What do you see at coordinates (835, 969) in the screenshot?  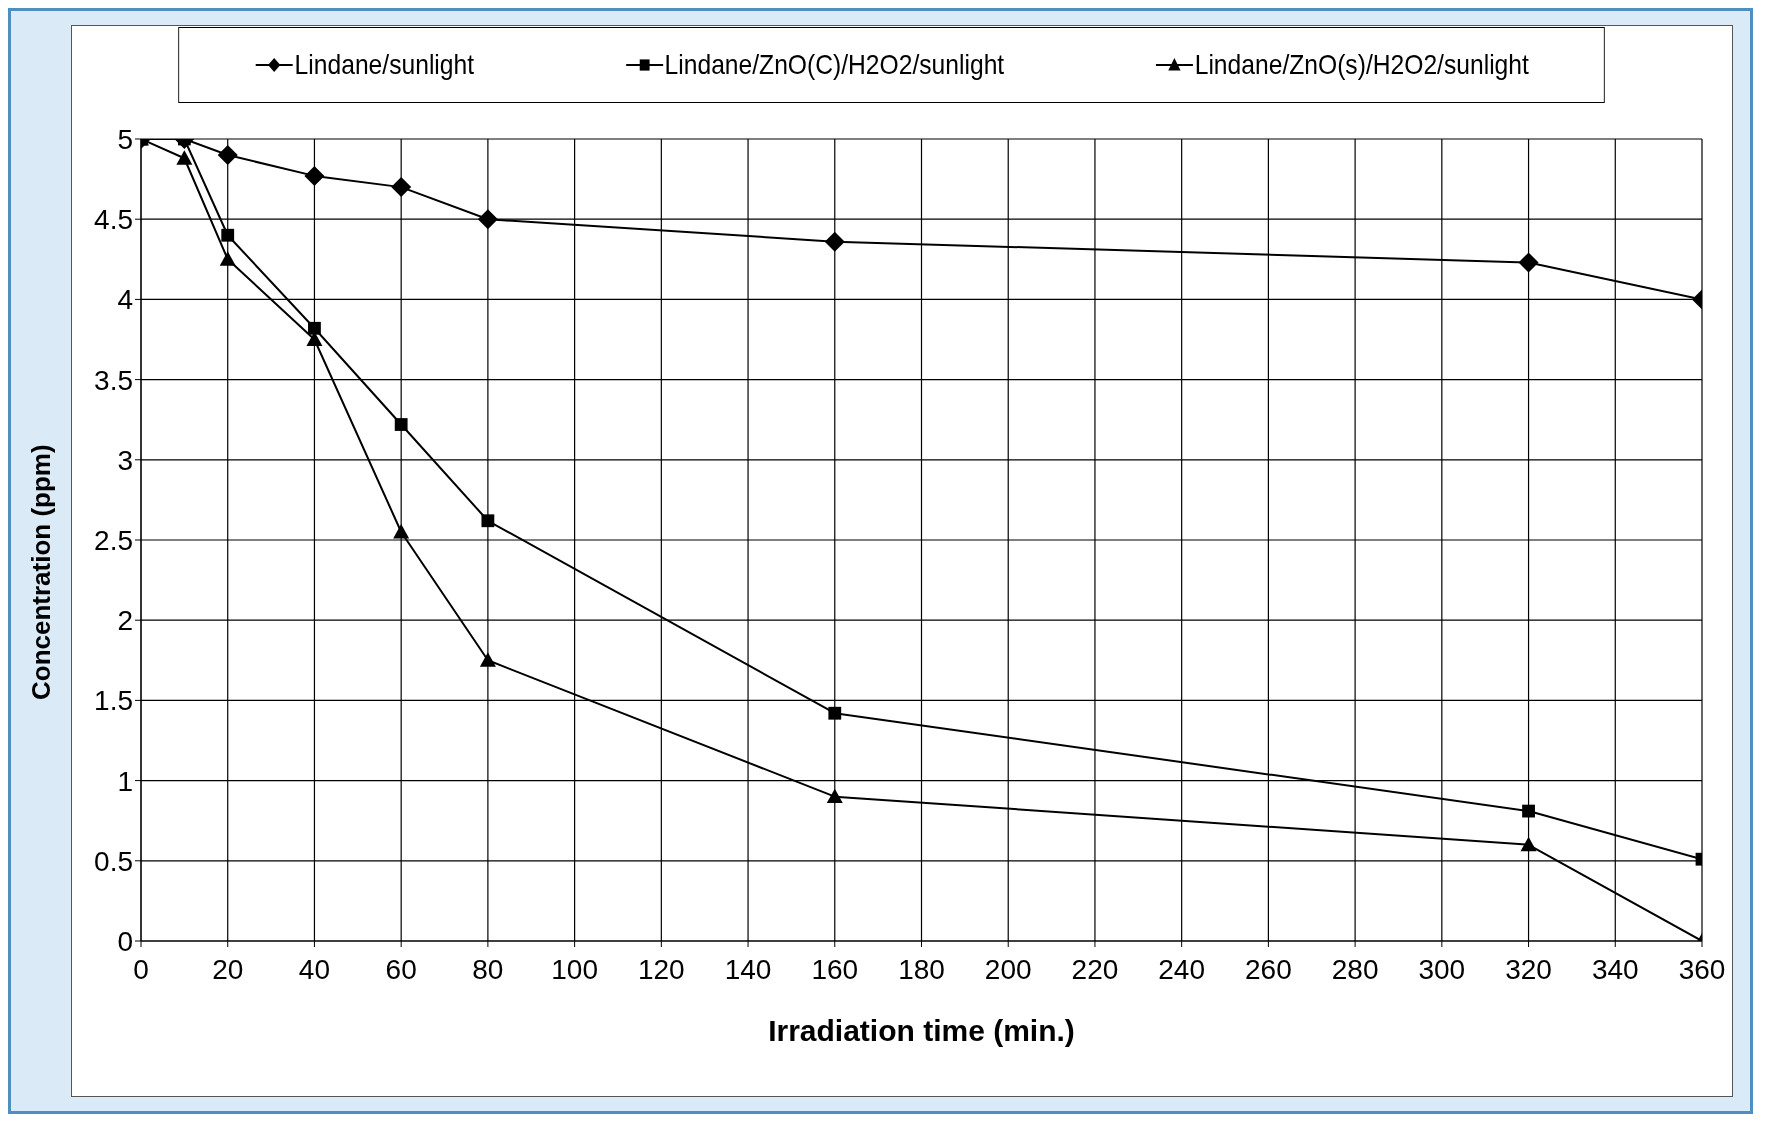 I see `x-tick-label: 160` at bounding box center [835, 969].